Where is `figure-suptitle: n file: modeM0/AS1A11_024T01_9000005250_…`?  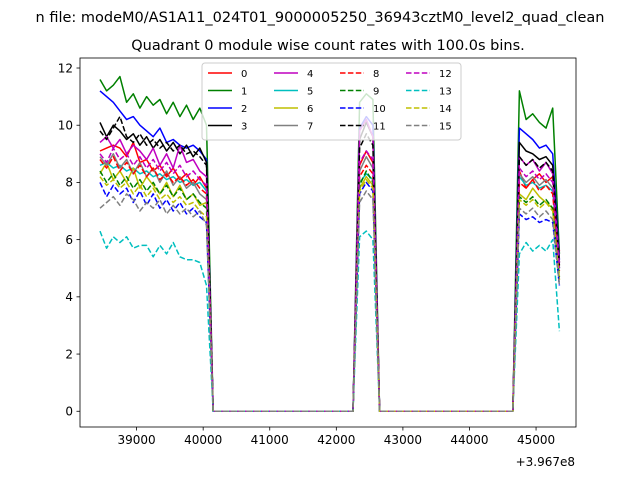 figure-suptitle: n file: modeM0/AS1A11_024T01_9000005250_… is located at coordinates (320, 18).